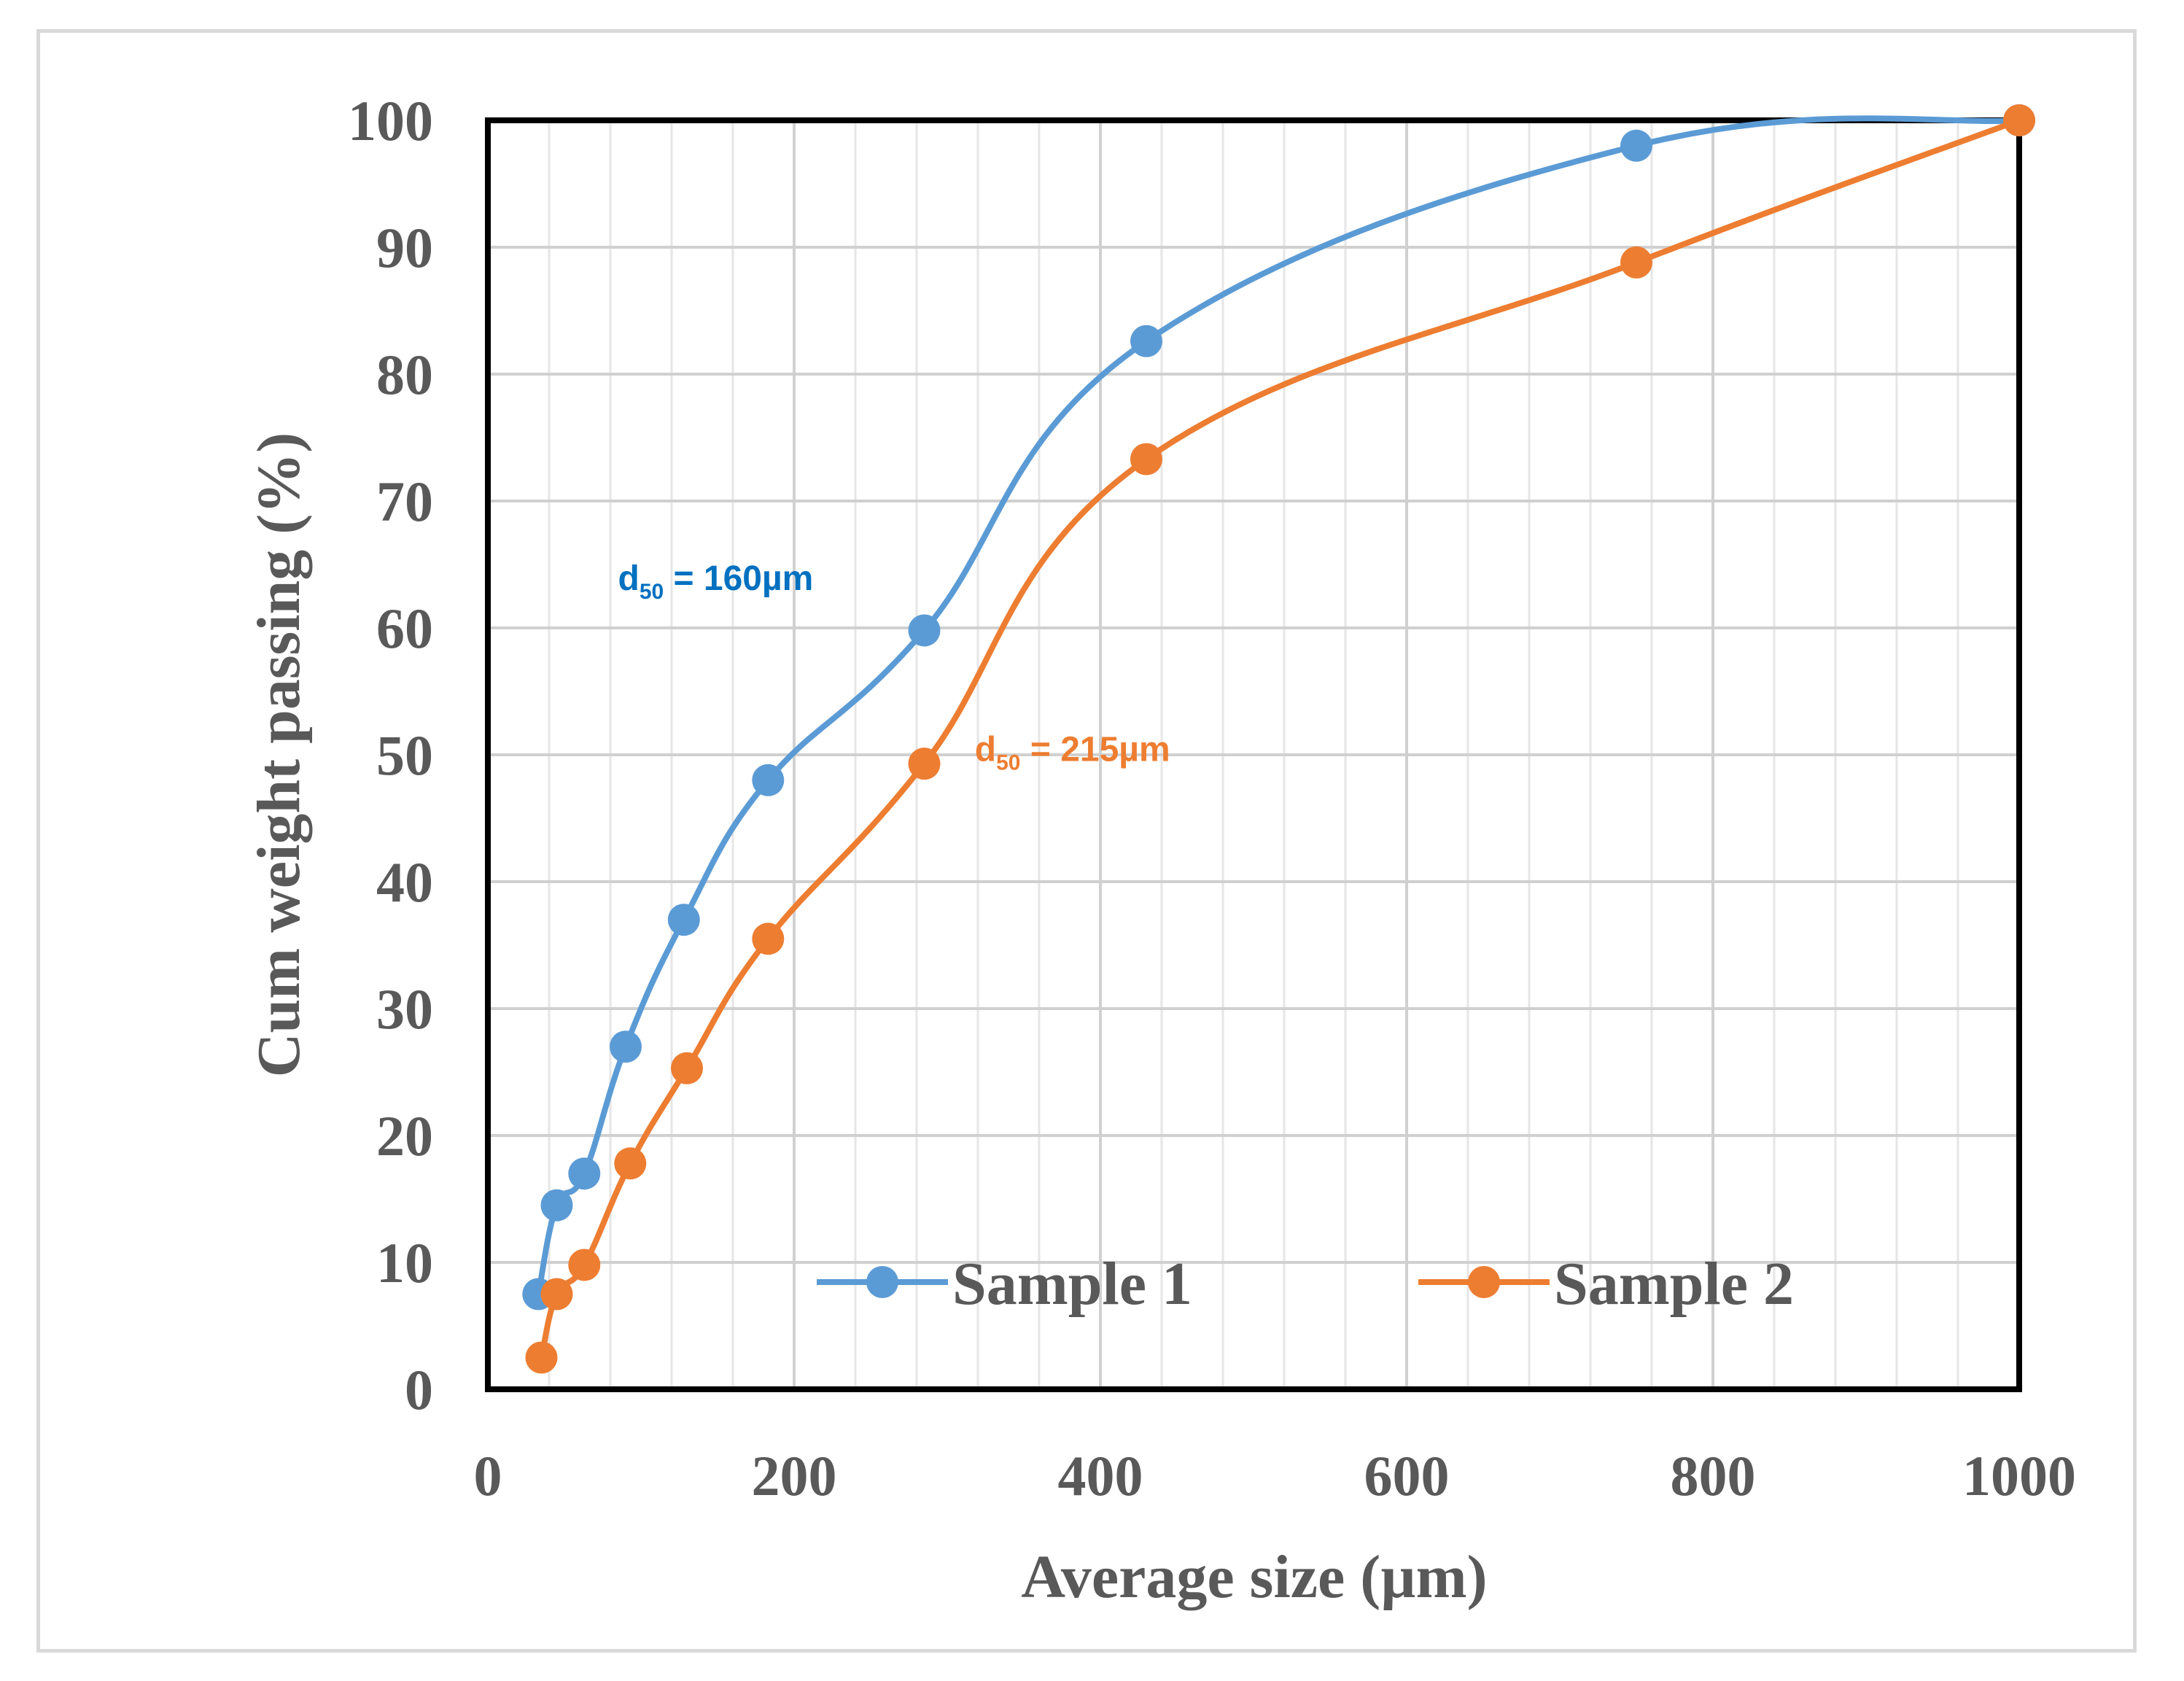  What do you see at coordinates (1713, 1475) in the screenshot?
I see `x-tick-label: 800` at bounding box center [1713, 1475].